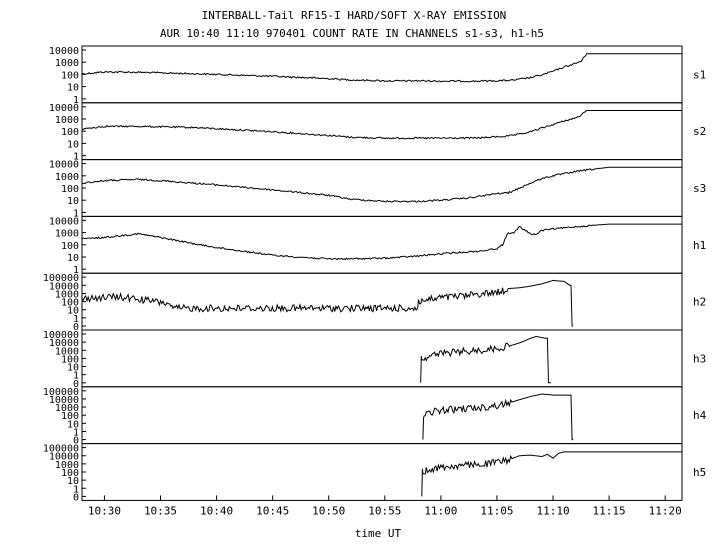 The height and width of the screenshot is (550, 720). I want to click on x-tick-label: 10:30, so click(104, 510).